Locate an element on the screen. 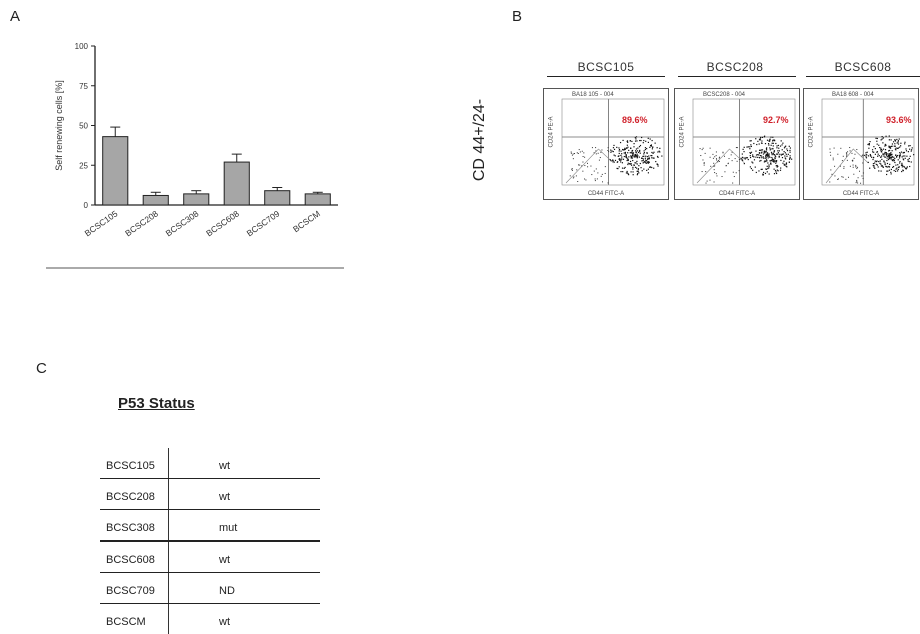 Image resolution: width=920 pixels, height=634 pixels. y-tick-label: 0 is located at coordinates (86, 205).